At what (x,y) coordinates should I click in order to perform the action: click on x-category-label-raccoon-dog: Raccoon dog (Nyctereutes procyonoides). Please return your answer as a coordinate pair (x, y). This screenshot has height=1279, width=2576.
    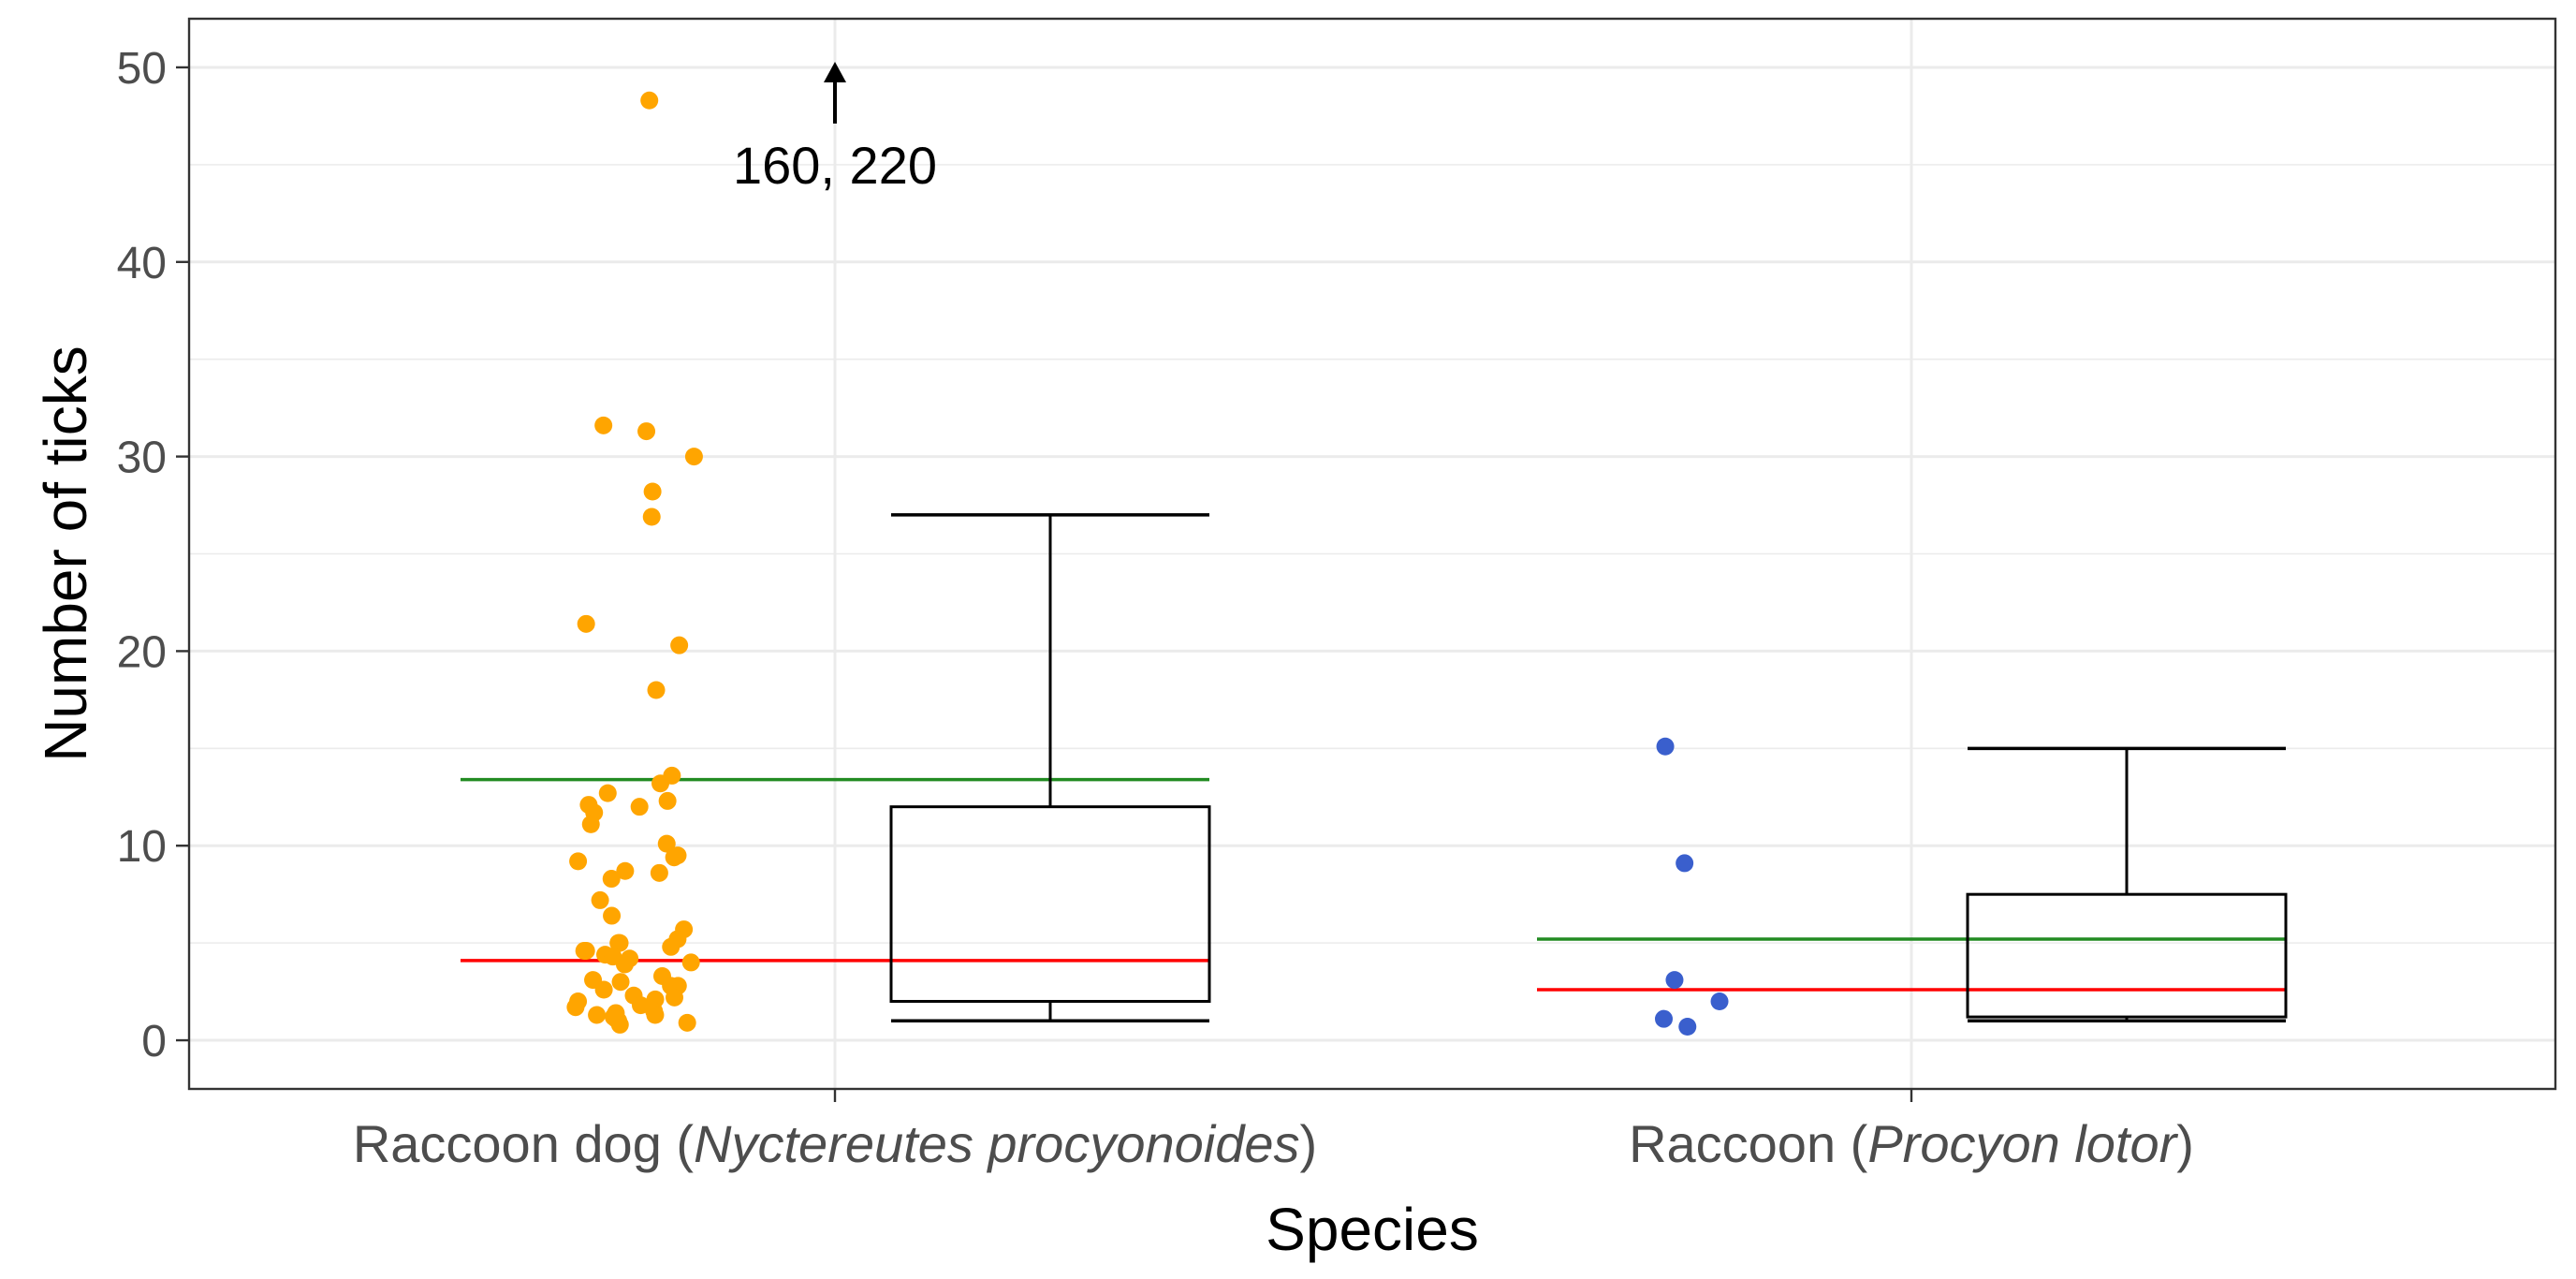
    Looking at the image, I should click on (835, 1143).